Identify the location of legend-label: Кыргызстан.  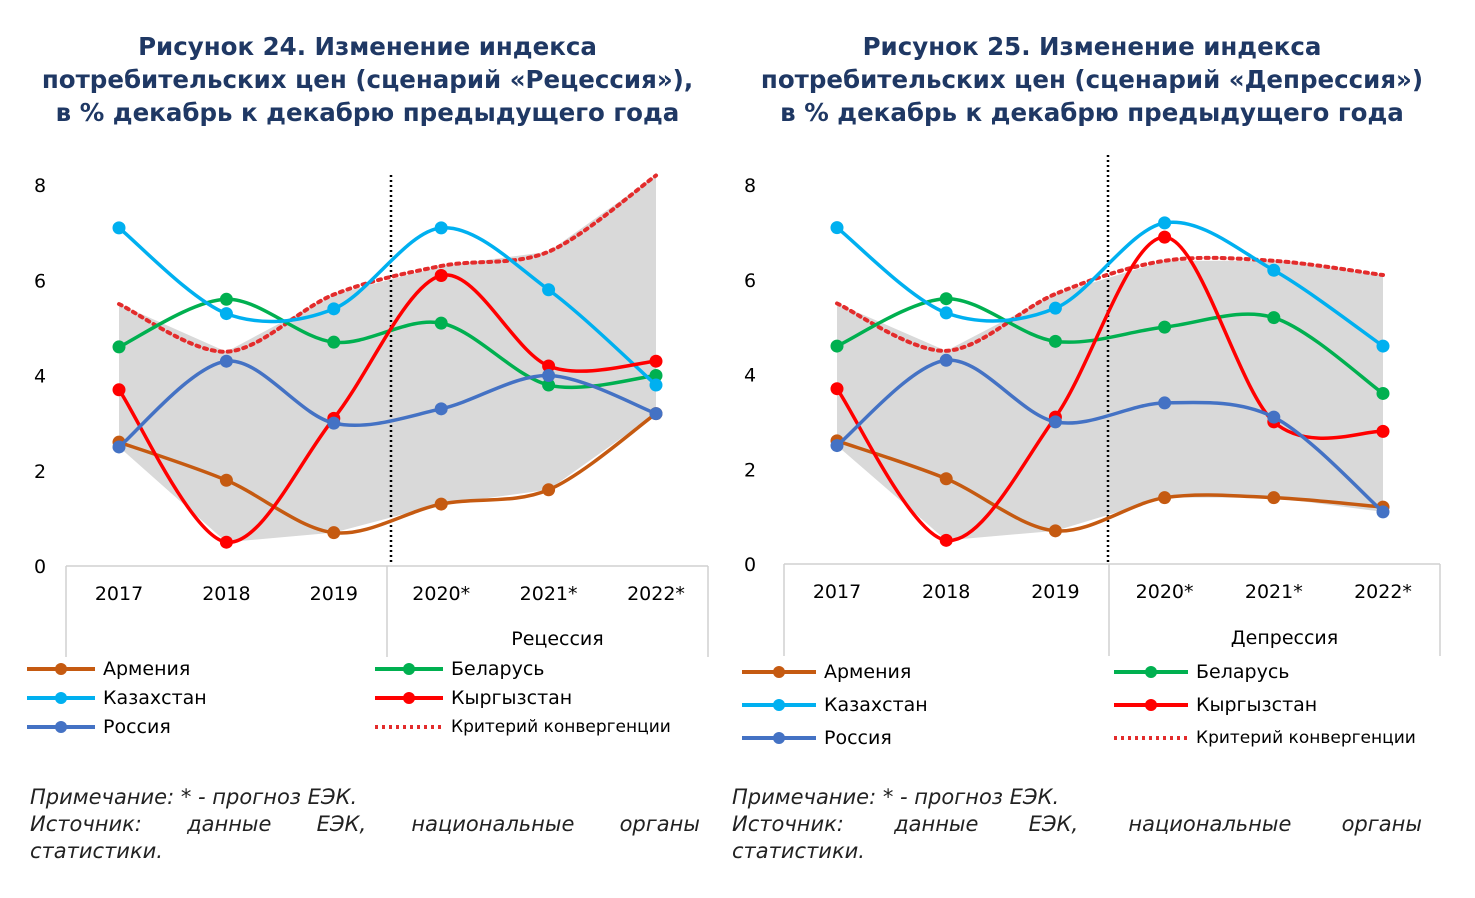
(512, 698).